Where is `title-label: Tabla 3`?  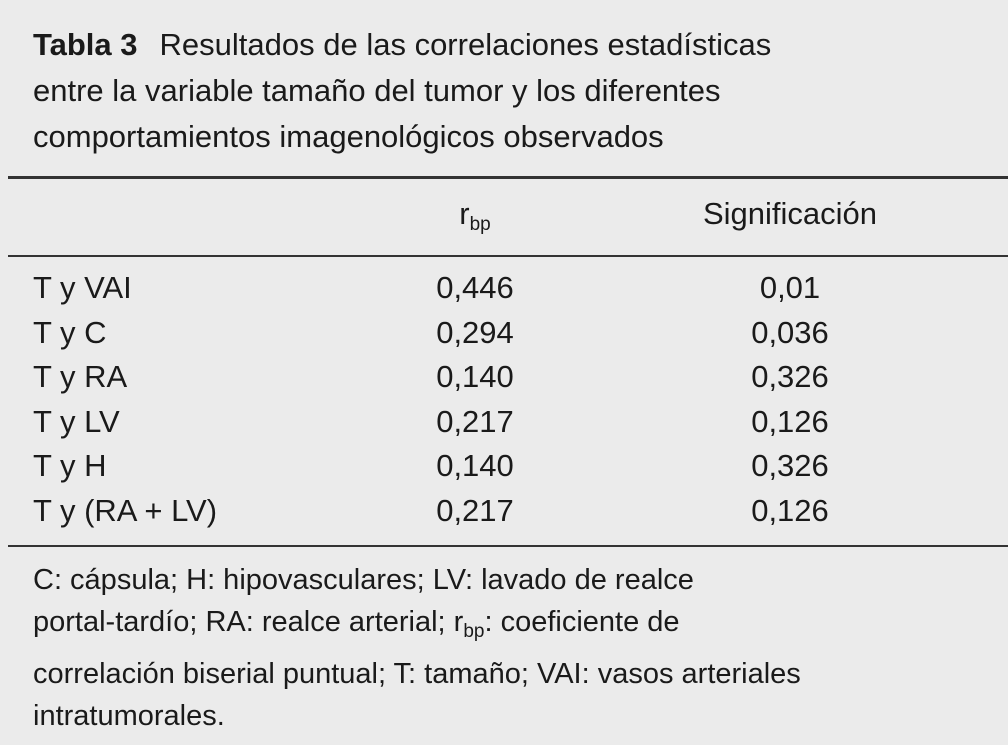
title-label: Tabla 3 is located at coordinates (85, 44).